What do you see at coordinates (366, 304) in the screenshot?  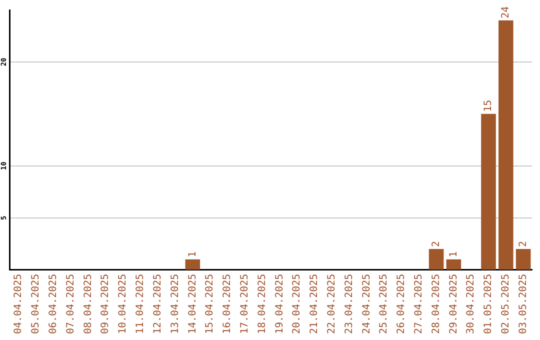 I see `x-tick-label: 24.04.2025` at bounding box center [366, 304].